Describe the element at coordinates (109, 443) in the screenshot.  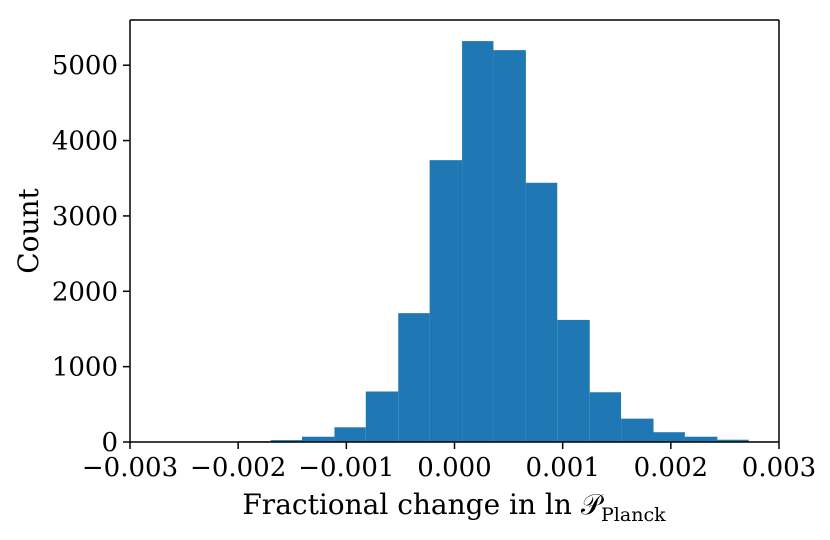
I see `y-tick-label-0: 0` at that location.